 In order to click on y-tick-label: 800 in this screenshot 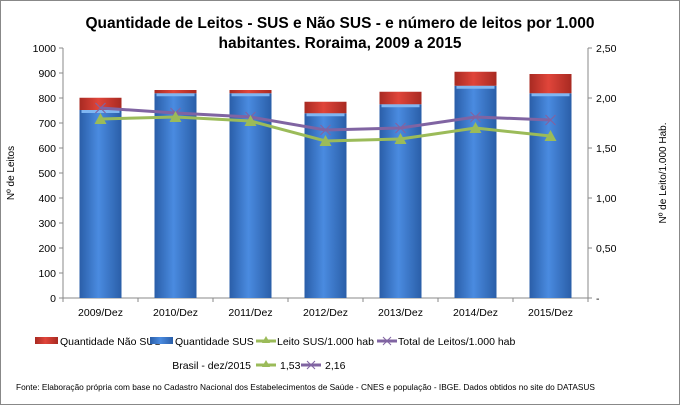, I will do `click(47, 99)`.